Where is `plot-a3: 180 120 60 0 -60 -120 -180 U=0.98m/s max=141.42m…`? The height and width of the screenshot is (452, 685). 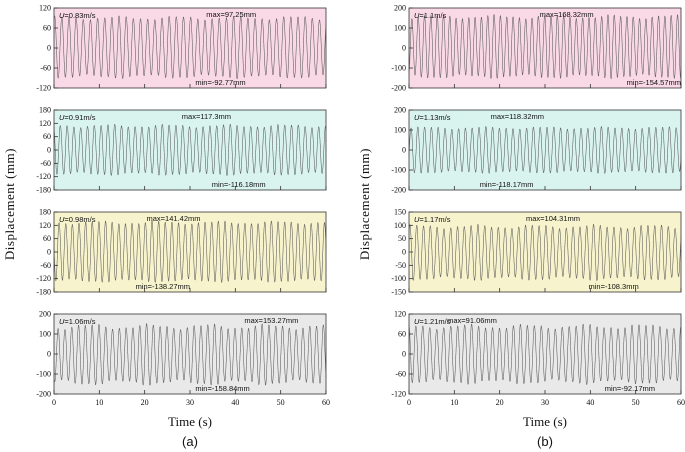
plot-a3: 180 120 60 0 -60 -120 -180 U=0.98m/s max=141.42m… is located at coordinates (181, 252).